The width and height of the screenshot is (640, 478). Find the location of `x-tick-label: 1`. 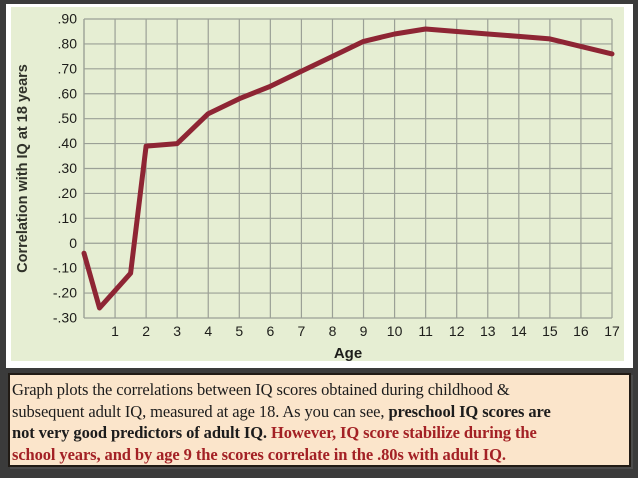

x-tick-label: 1 is located at coordinates (115, 331).